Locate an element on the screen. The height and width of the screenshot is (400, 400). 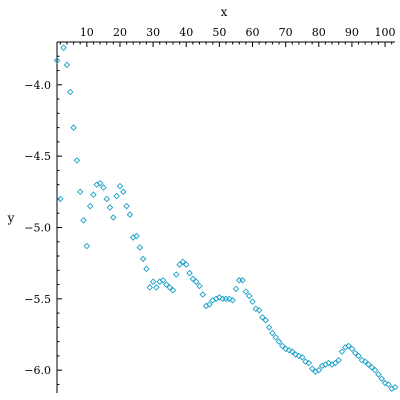
x-tick-label: 70 is located at coordinates (286, 32).